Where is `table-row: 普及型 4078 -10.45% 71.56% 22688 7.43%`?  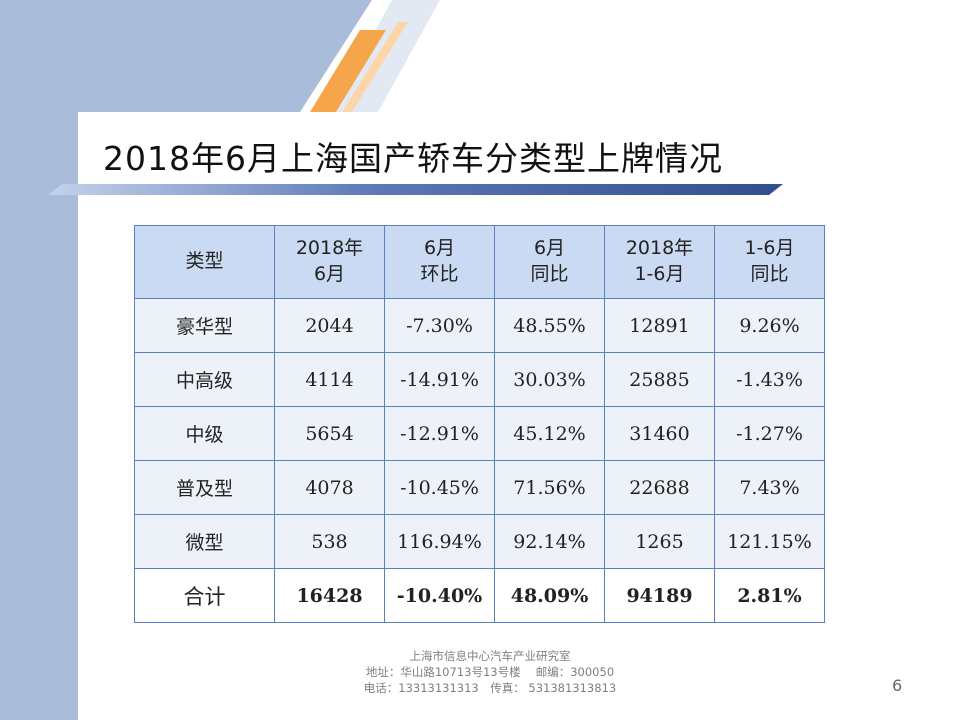 table-row: 普及型 4078 -10.45% 71.56% 22688 7.43% is located at coordinates (479, 487).